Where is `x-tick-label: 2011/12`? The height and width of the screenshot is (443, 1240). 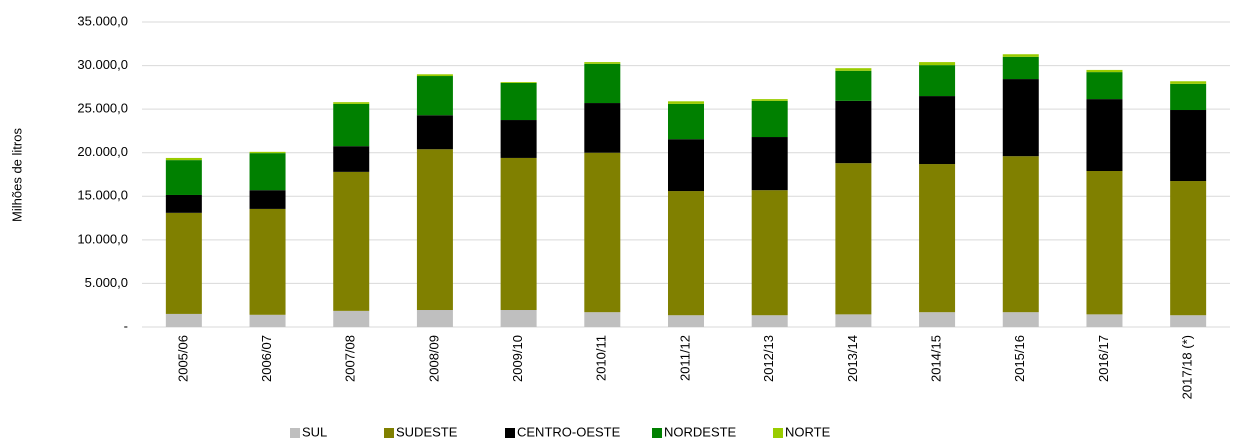
x-tick-label: 2011/12 is located at coordinates (684, 358).